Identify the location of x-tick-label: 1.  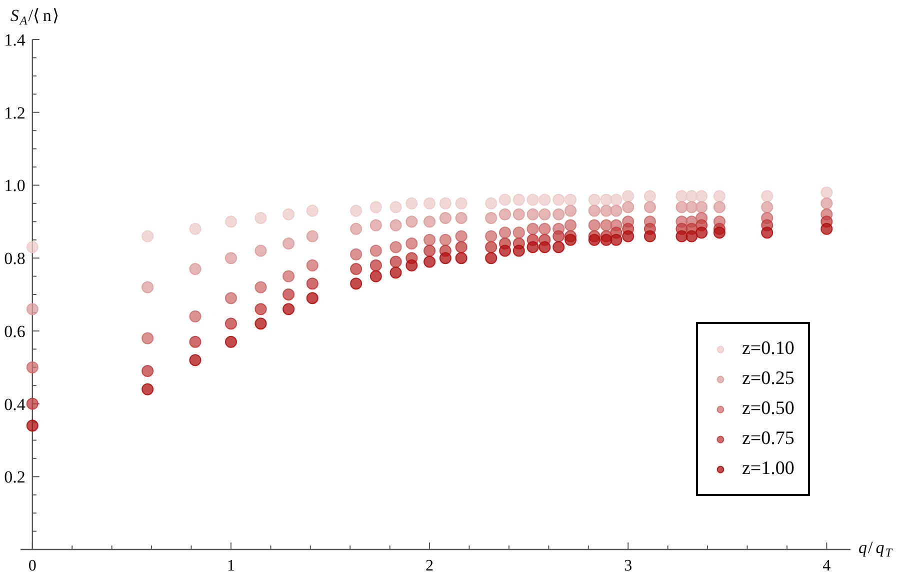
(230, 566).